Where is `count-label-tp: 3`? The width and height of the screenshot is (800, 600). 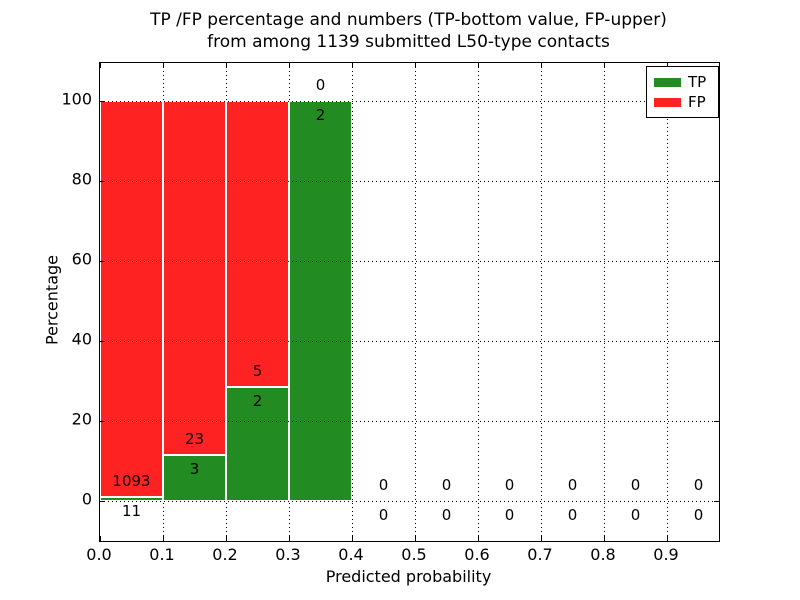
count-label-tp: 3 is located at coordinates (194, 469).